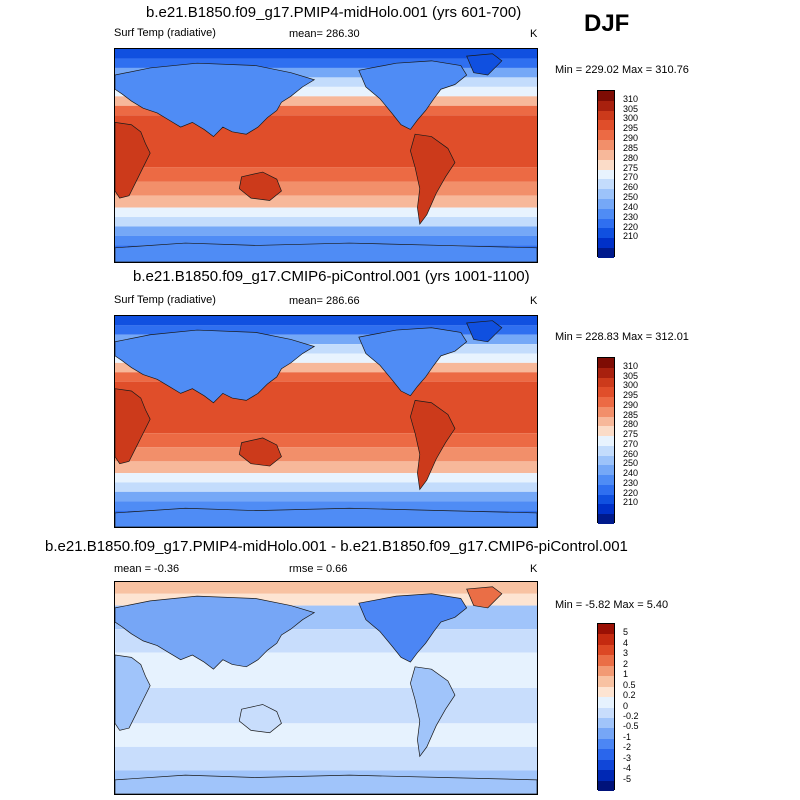 The height and width of the screenshot is (800, 800). What do you see at coordinates (631, 177) in the screenshot?
I see `panel-1-colorbar-tick-label: 270` at bounding box center [631, 177].